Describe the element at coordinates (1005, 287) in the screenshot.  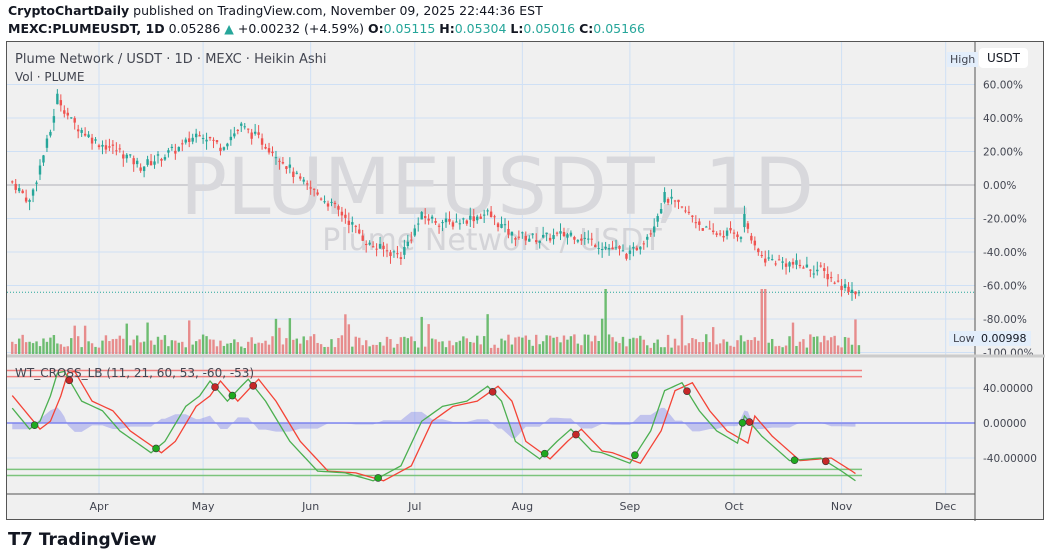
I see `price-tick: -60.00%` at that location.